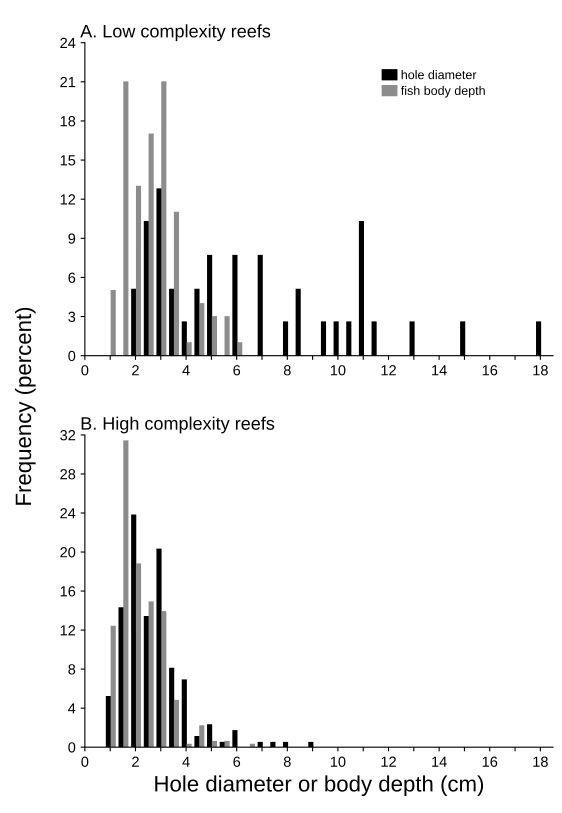 The image size is (562, 813). Describe the element at coordinates (68, 552) in the screenshot. I see `y-tick-label: 20` at that location.